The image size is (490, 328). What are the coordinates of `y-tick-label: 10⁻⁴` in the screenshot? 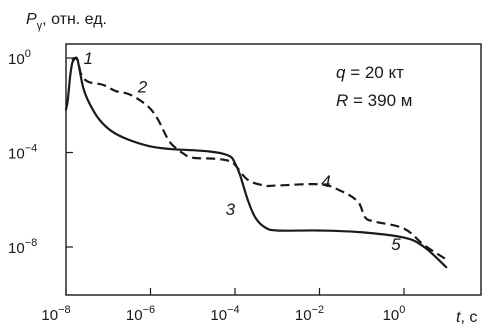 It's located at (22, 153).